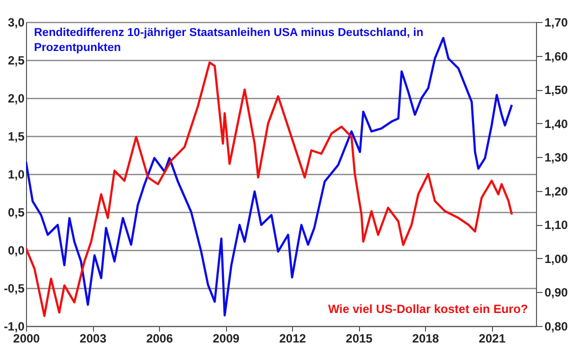  What do you see at coordinates (492, 339) in the screenshot?
I see `x-tick-label: 2021` at bounding box center [492, 339].